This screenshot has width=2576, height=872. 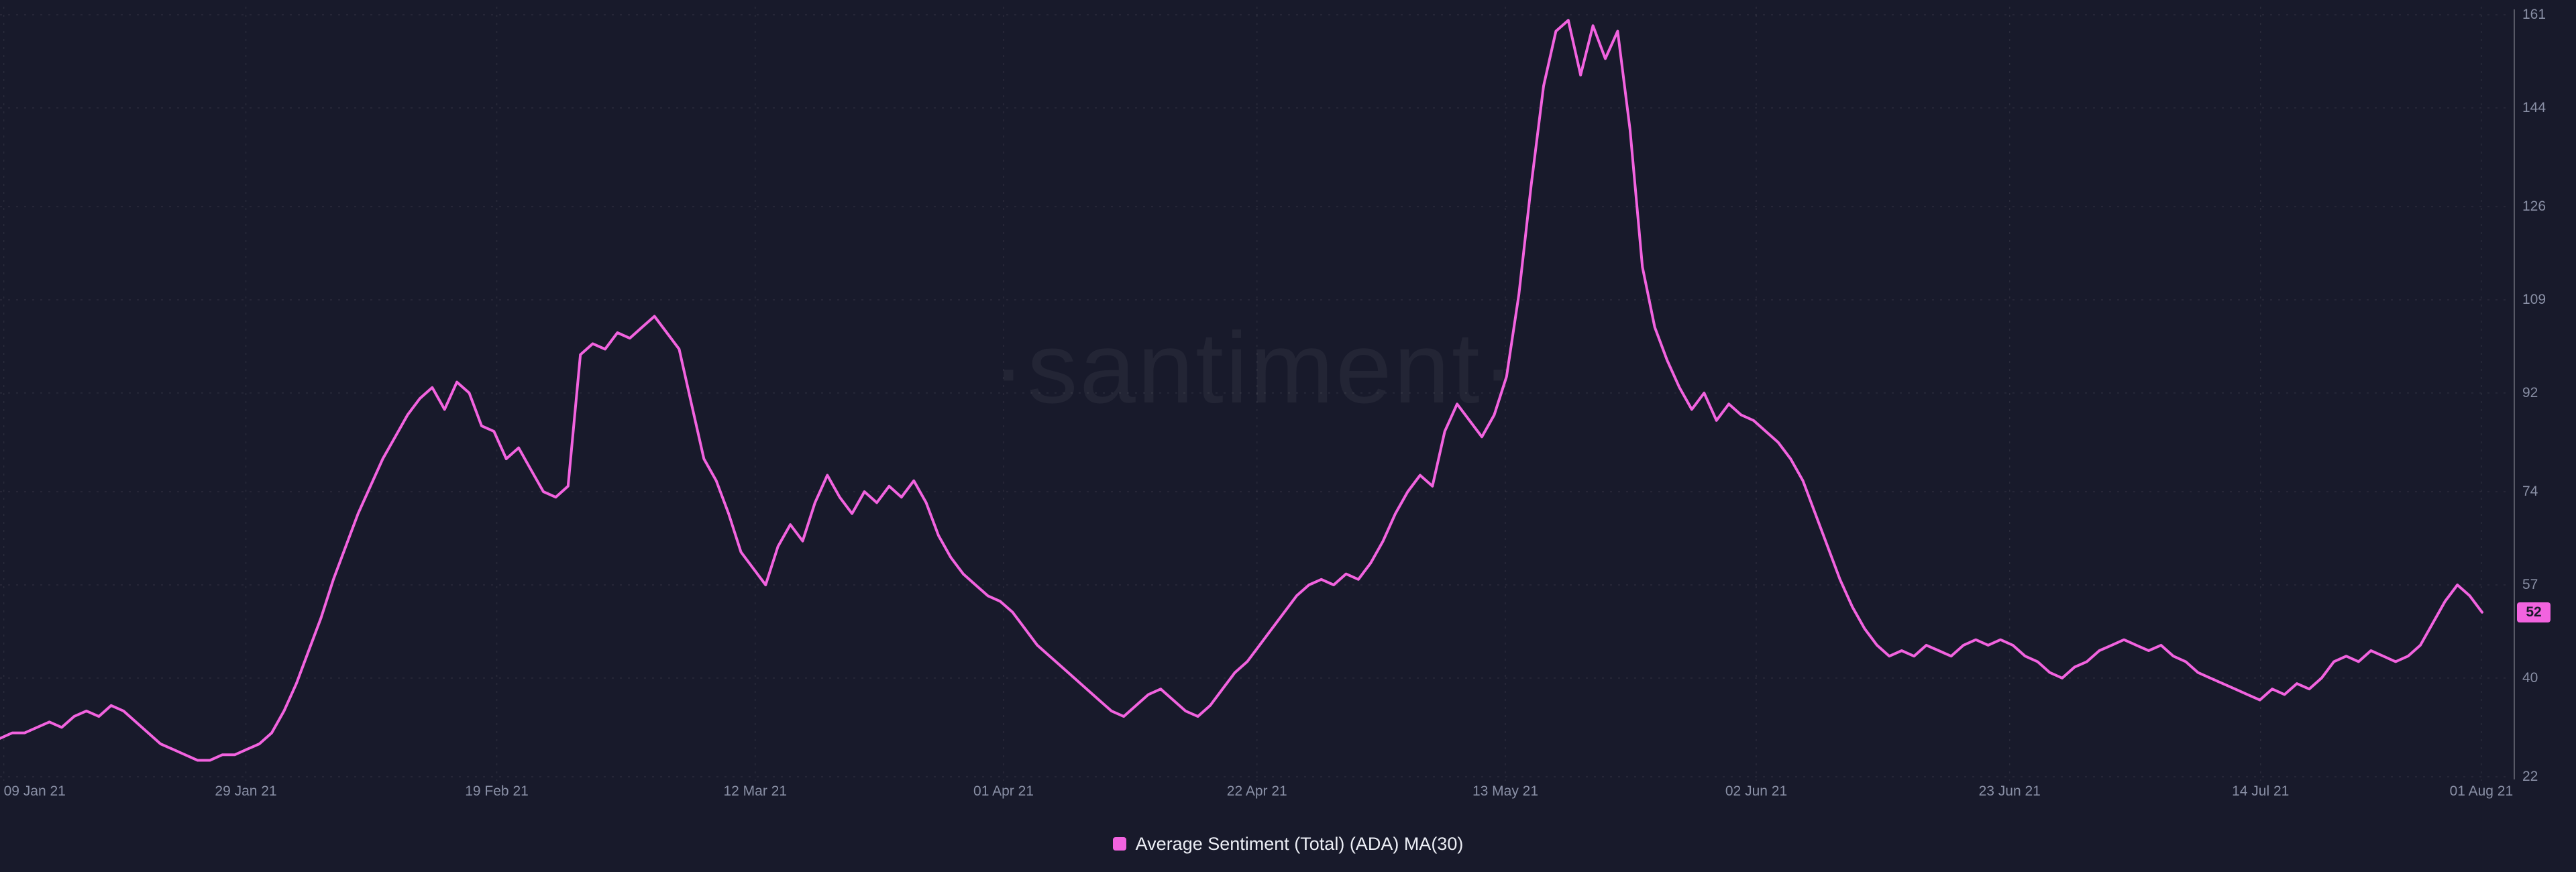 What do you see at coordinates (497, 791) in the screenshot?
I see `x-axis-label: 19 Feb 21` at bounding box center [497, 791].